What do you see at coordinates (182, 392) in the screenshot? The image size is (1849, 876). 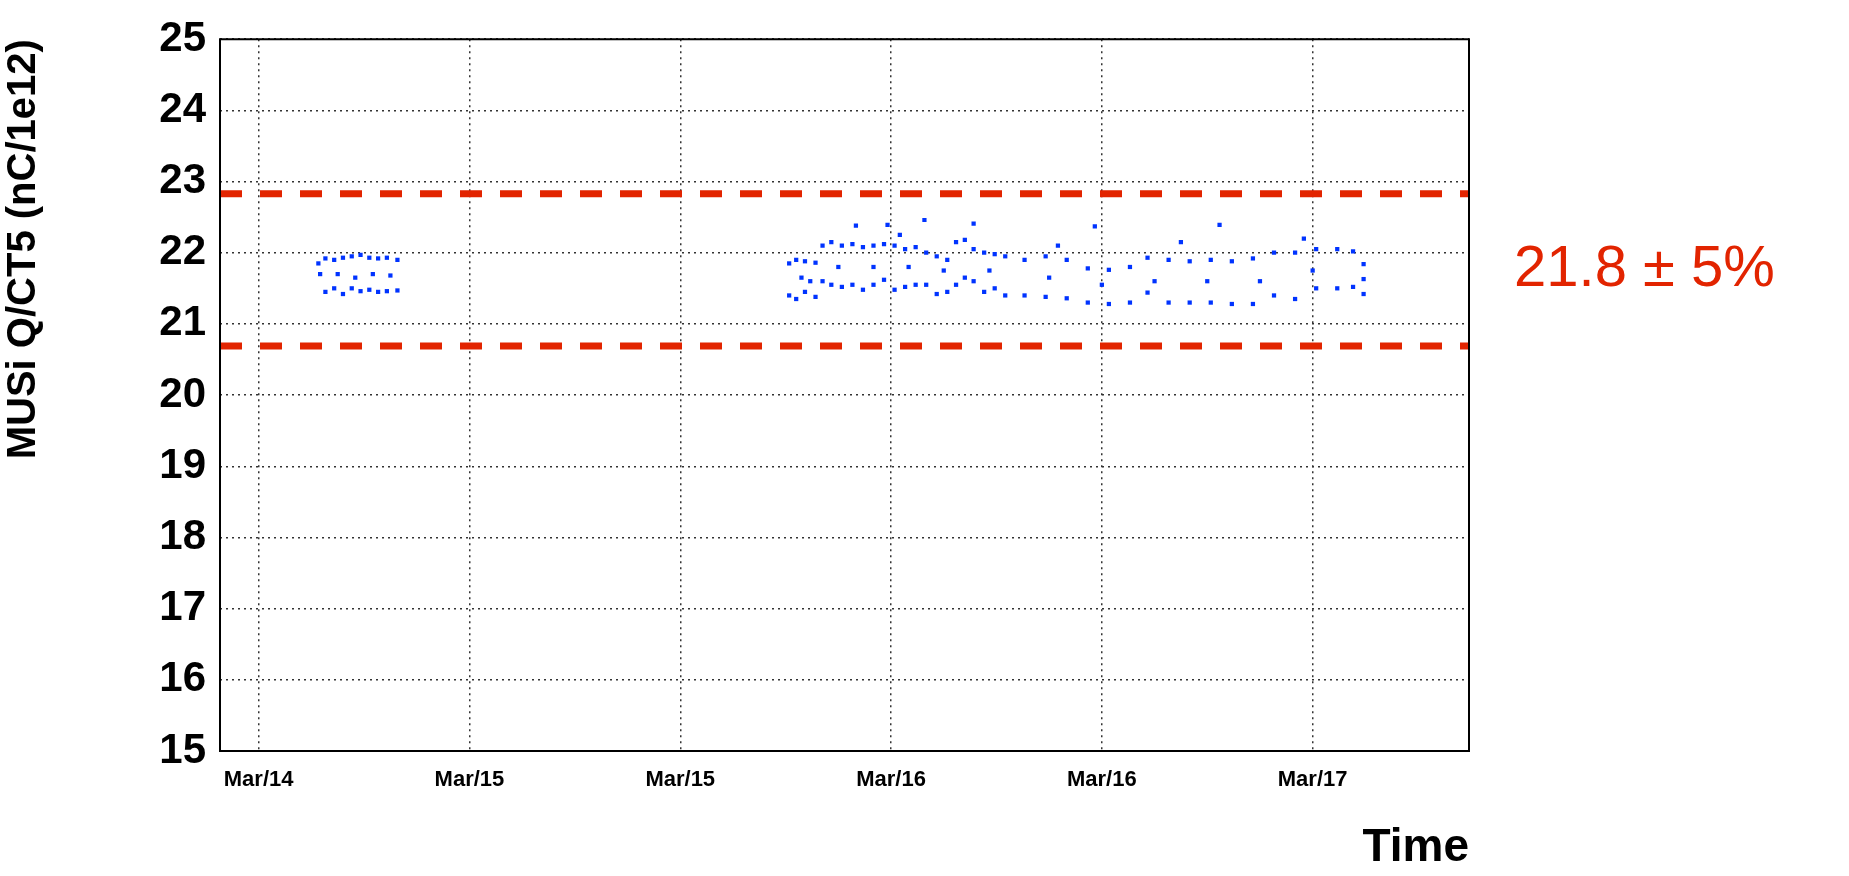 I see `y-tick-label: 20` at bounding box center [182, 392].